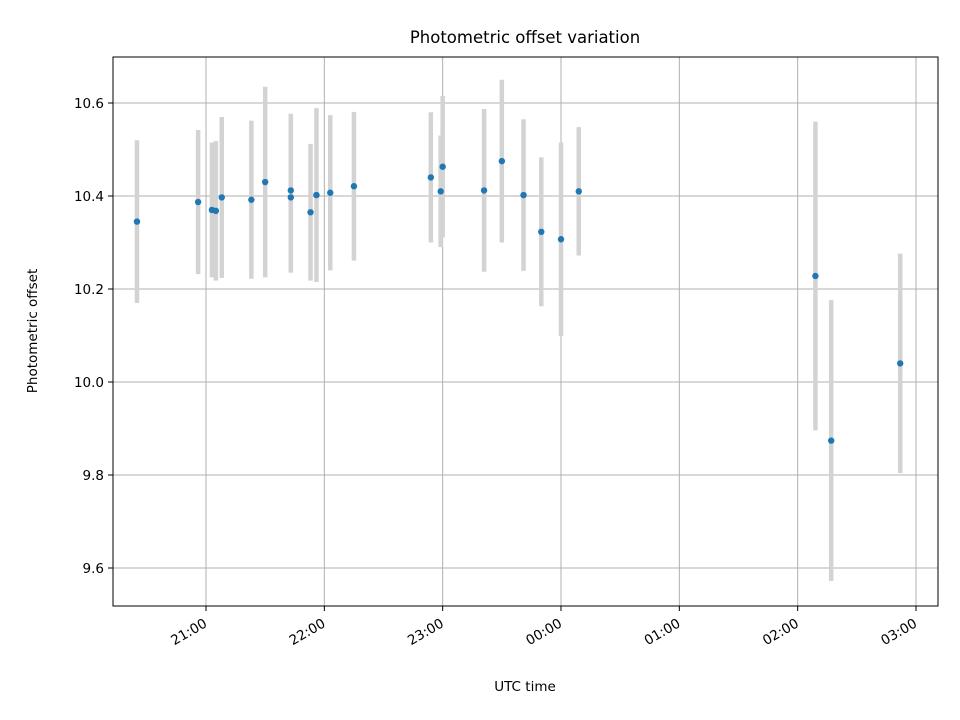  I want to click on y-tick-label: 10.0, so click(89, 383).